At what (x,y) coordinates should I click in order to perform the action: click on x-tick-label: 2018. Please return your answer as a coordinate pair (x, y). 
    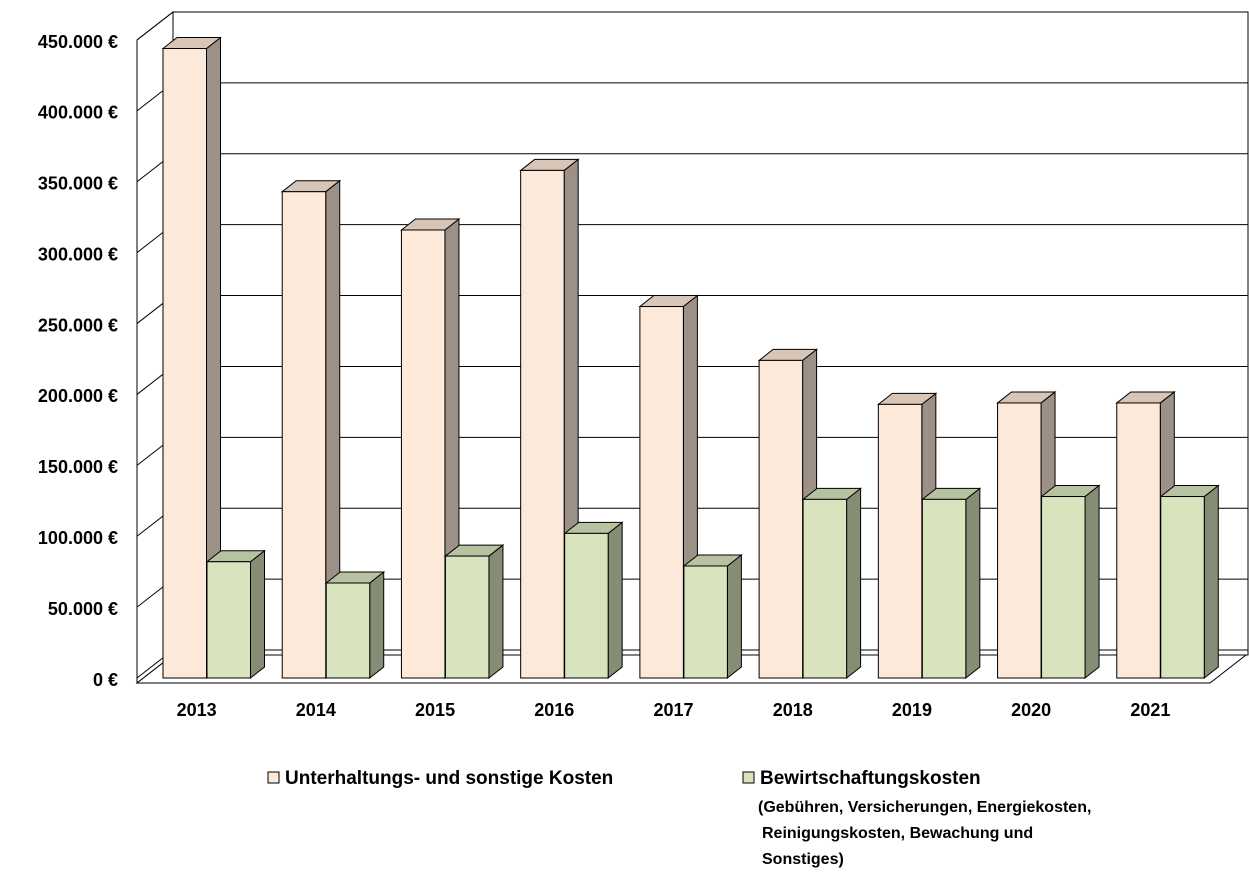
    Looking at the image, I should click on (793, 710).